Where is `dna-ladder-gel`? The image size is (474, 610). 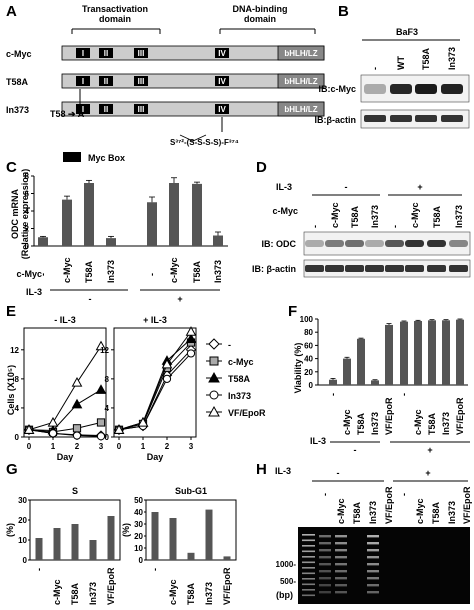
dna-ladder-gel is located at coordinates (384, 565).